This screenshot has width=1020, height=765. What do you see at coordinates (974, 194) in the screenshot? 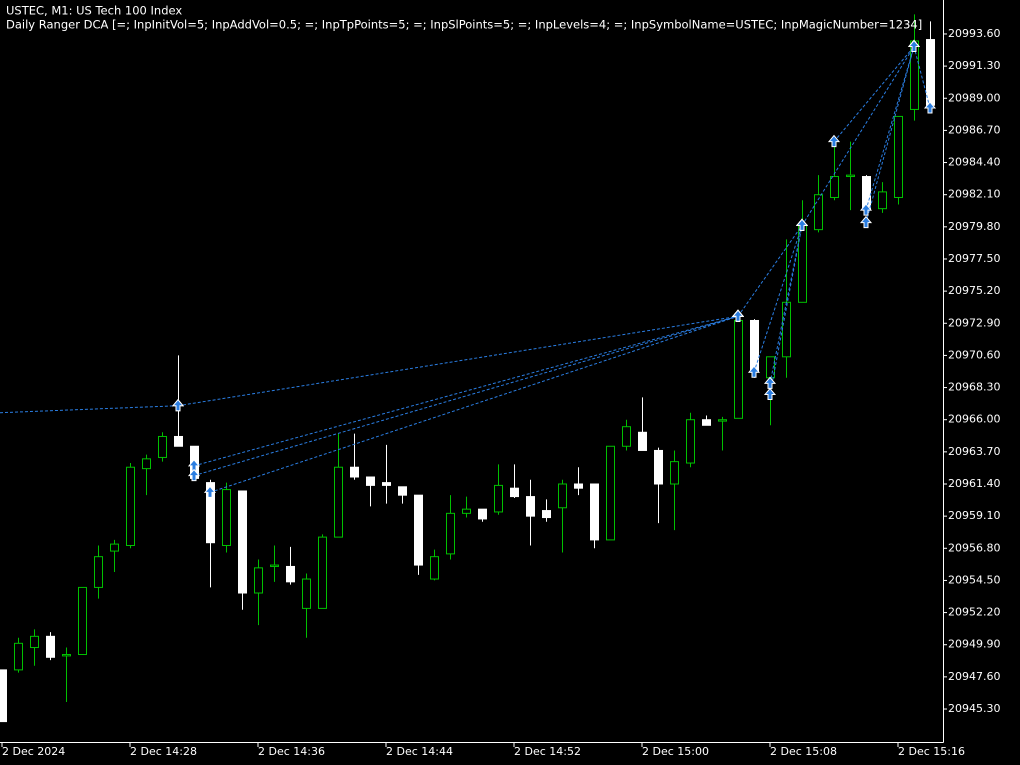
I see `y-tick-label: 20982.10` at bounding box center [974, 194].